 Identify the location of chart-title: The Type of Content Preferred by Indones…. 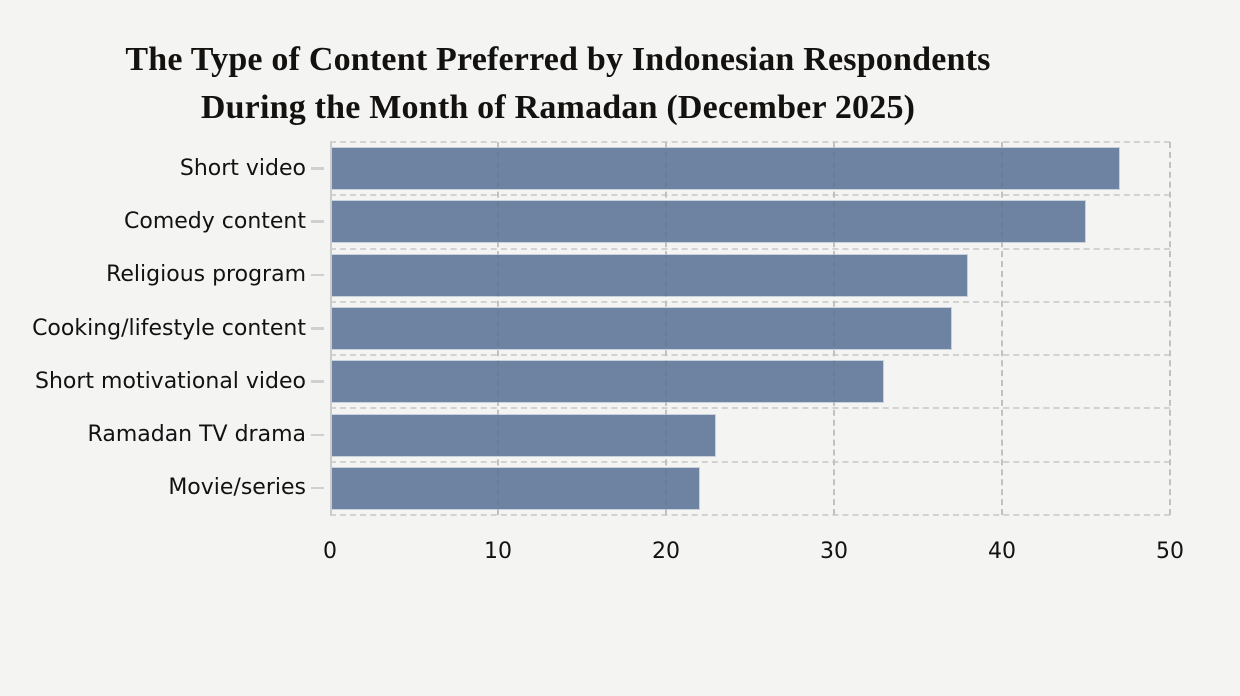
(558, 84).